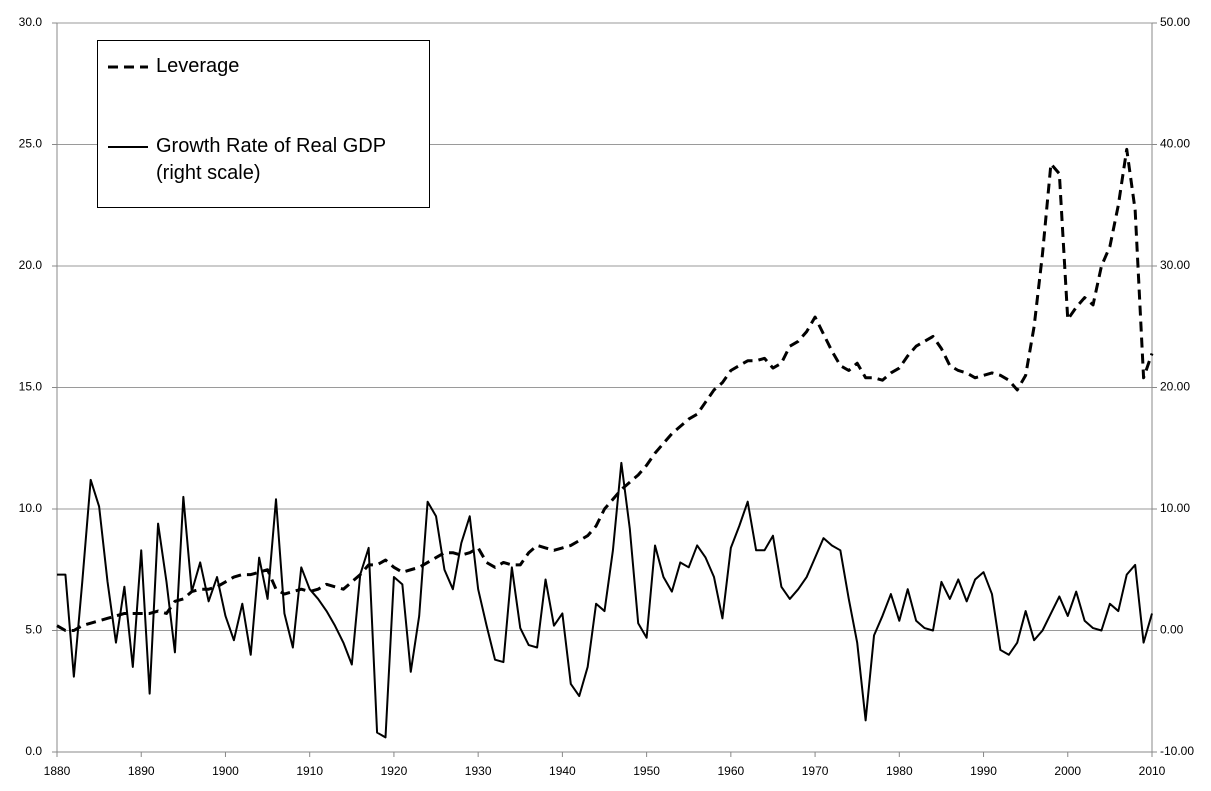  What do you see at coordinates (31, 508) in the screenshot?
I see `y-tick-label: 10.0` at bounding box center [31, 508].